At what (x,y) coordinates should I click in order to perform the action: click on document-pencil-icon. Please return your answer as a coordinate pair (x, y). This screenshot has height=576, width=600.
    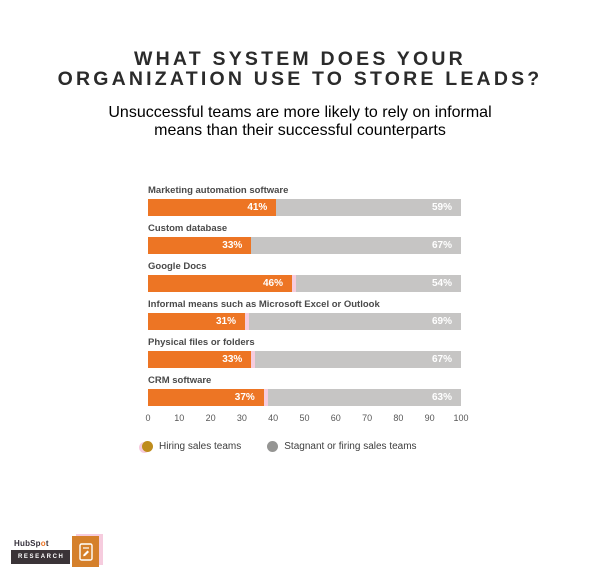
    Looking at the image, I should click on (86, 551).